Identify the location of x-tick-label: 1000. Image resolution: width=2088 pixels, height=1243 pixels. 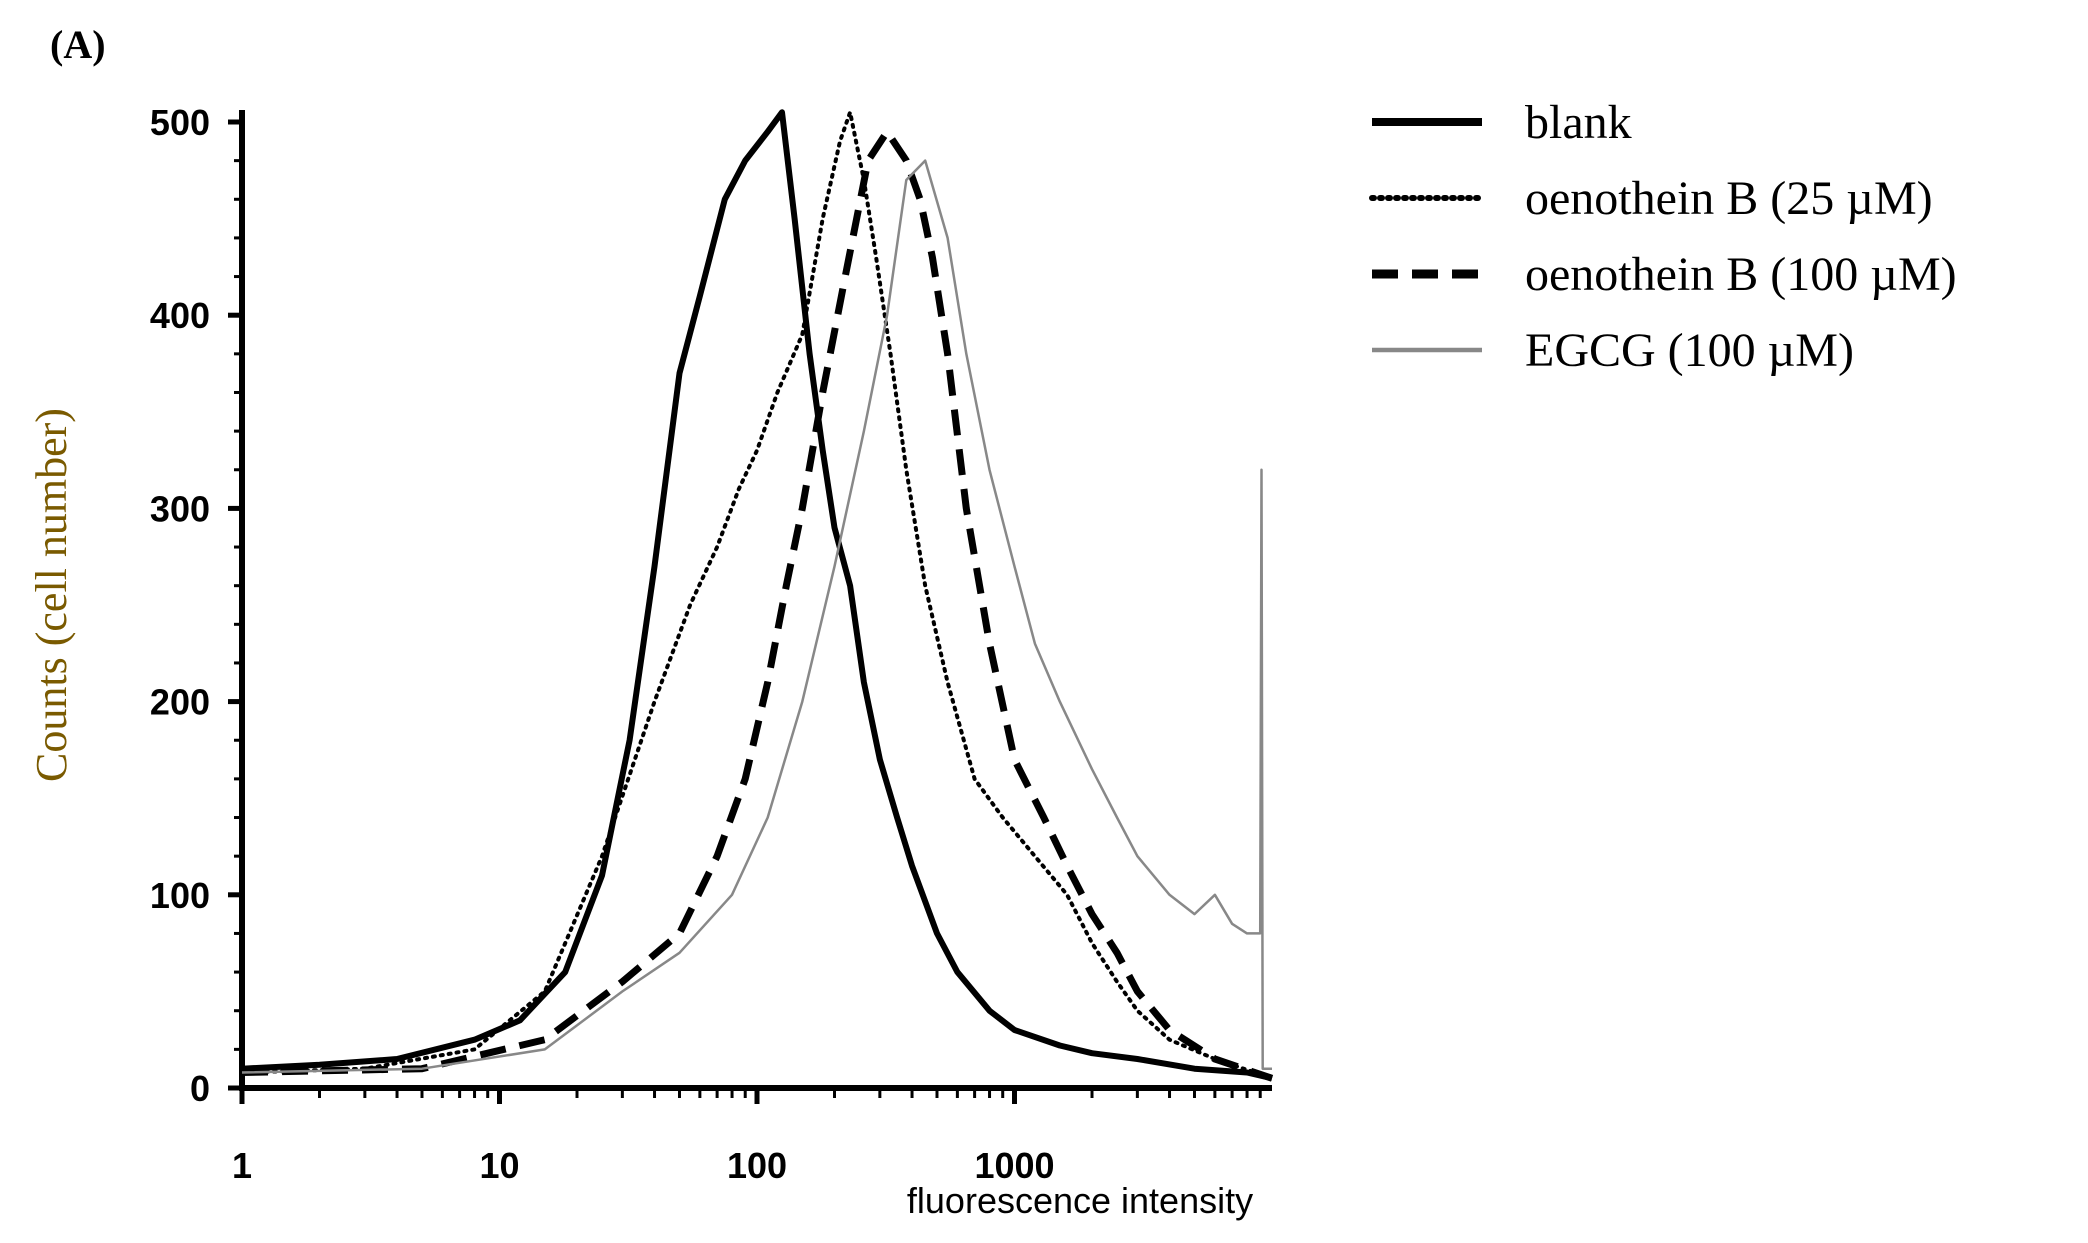
(1014, 1165).